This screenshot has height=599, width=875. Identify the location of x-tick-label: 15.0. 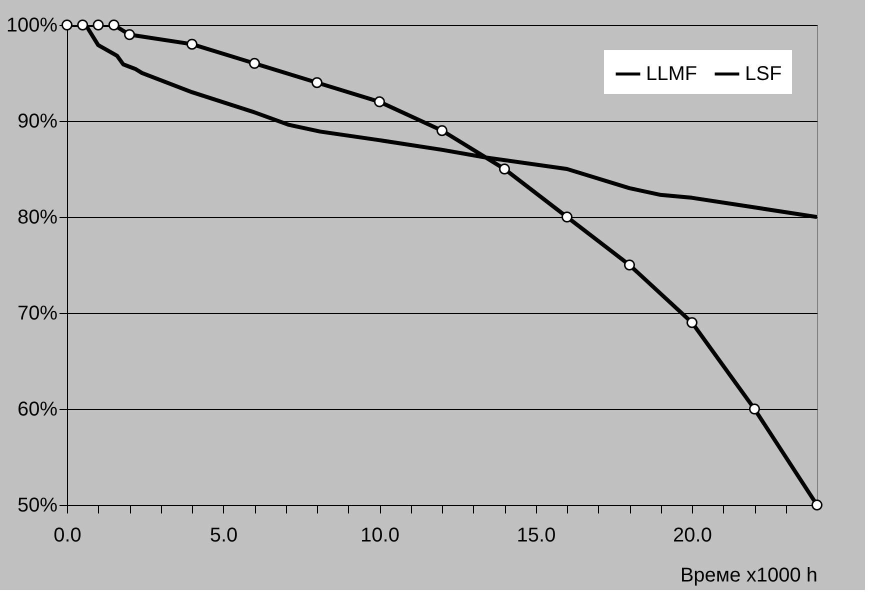
(536, 535).